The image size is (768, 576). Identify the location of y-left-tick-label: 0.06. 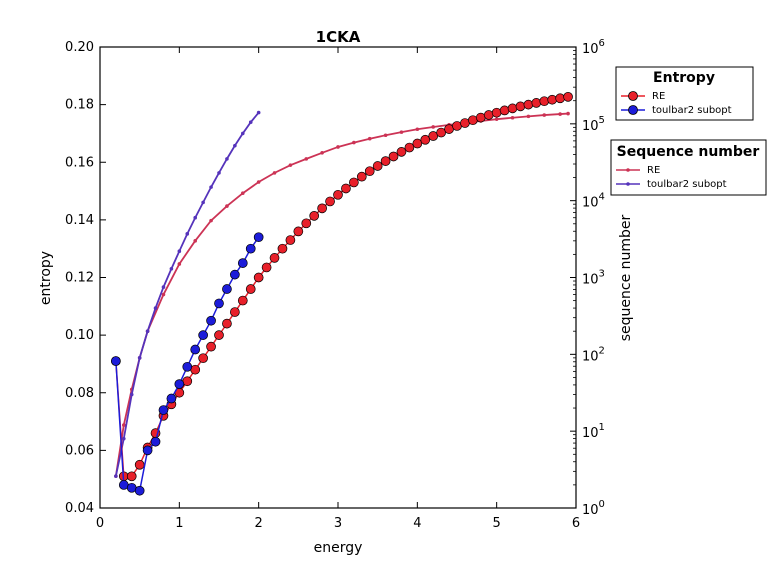
(79, 450).